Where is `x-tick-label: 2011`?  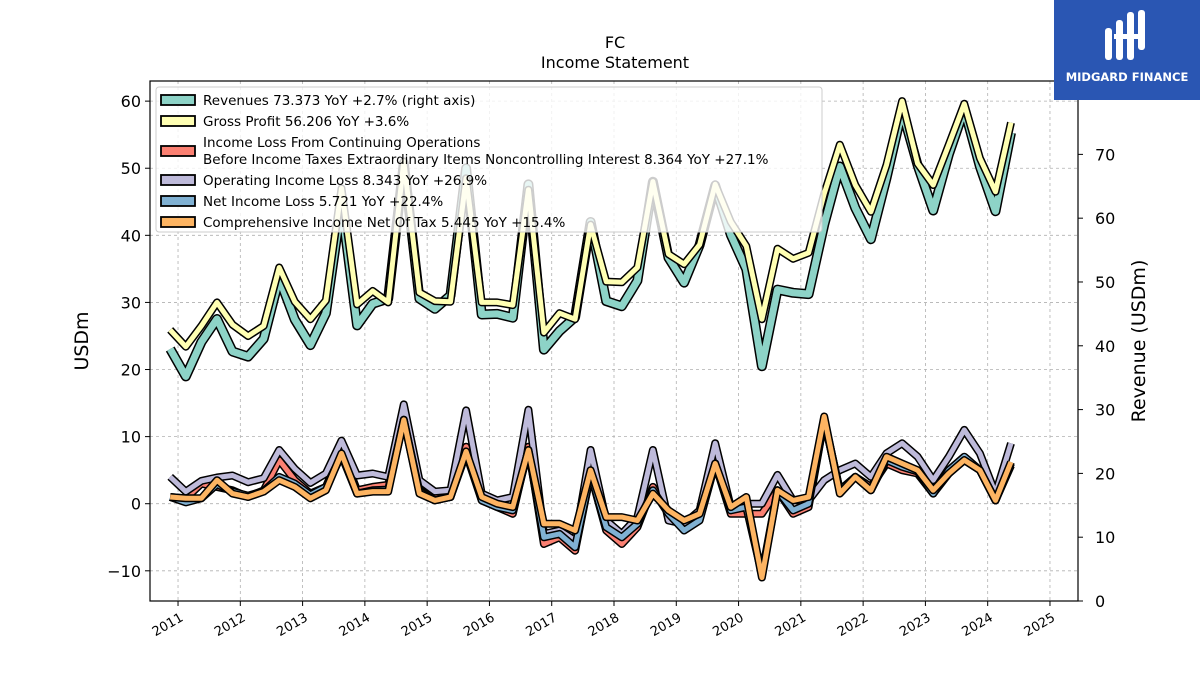
x-tick-label: 2011 is located at coordinates (168, 625).